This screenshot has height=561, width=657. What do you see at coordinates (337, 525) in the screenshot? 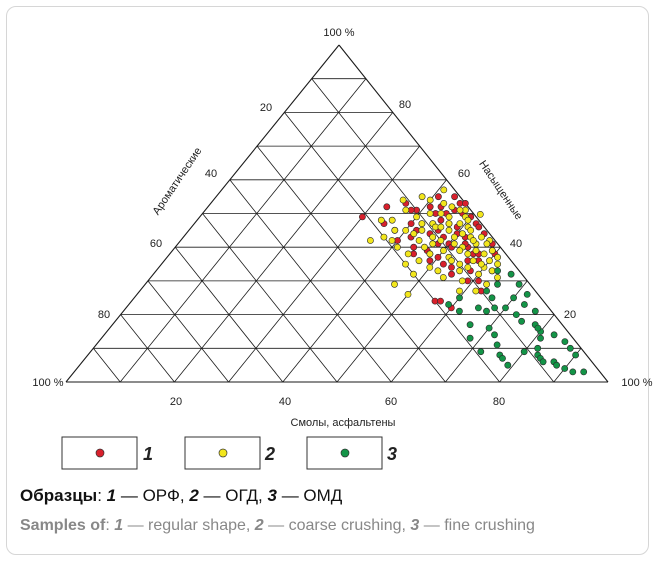
I see `caption-en-text-2: — coarse crushing,` at bounding box center [337, 525].